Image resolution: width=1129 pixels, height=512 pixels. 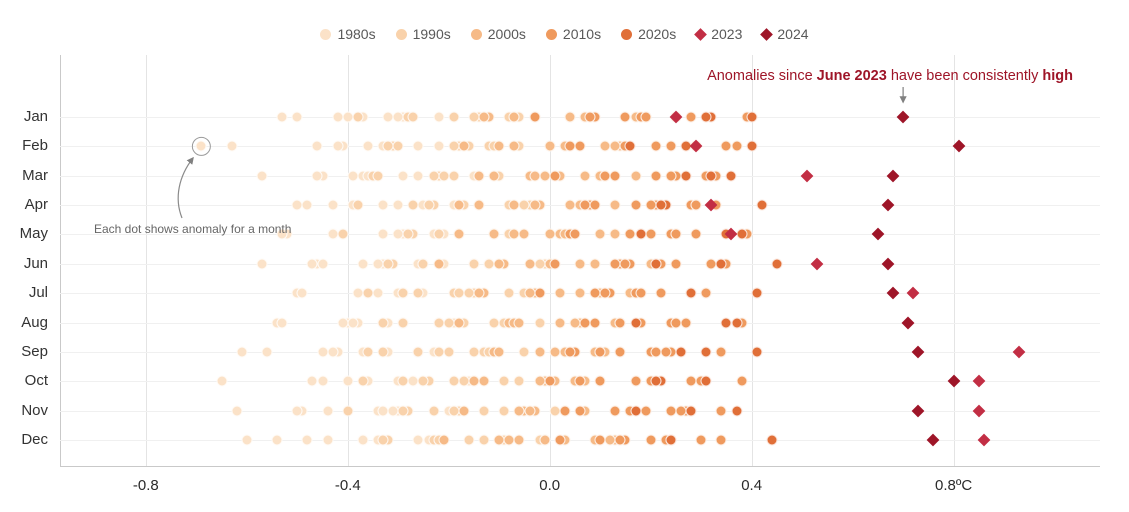 I want to click on legend-item-2000s: 2000s, so click(x=498, y=34).